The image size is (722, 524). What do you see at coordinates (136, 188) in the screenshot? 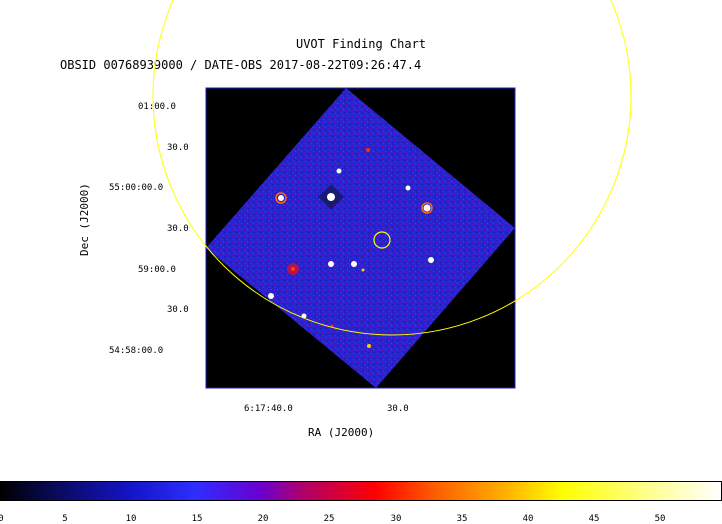
I see `dec-tick-label: 55:00:00.0` at bounding box center [136, 188].